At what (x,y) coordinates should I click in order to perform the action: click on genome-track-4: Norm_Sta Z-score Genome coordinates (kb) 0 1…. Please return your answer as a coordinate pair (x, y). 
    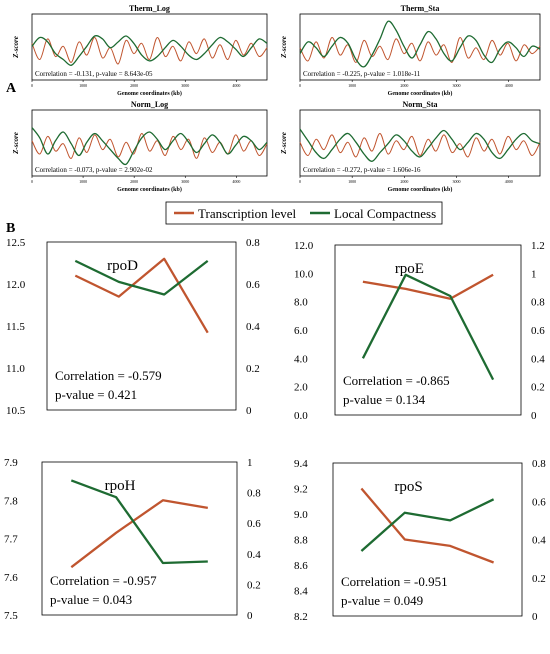
    Looking at the image, I should click on (410, 146).